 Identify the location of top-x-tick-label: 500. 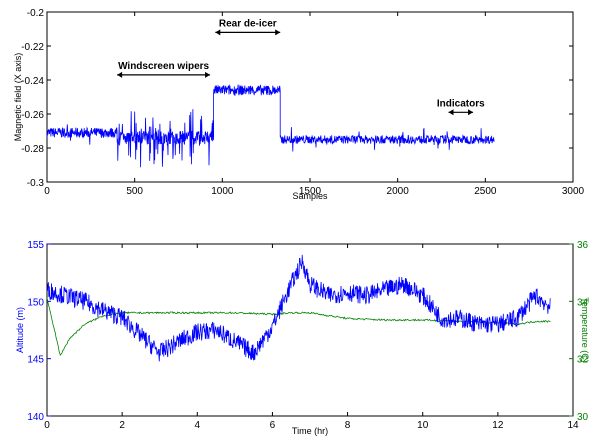
(134, 191).